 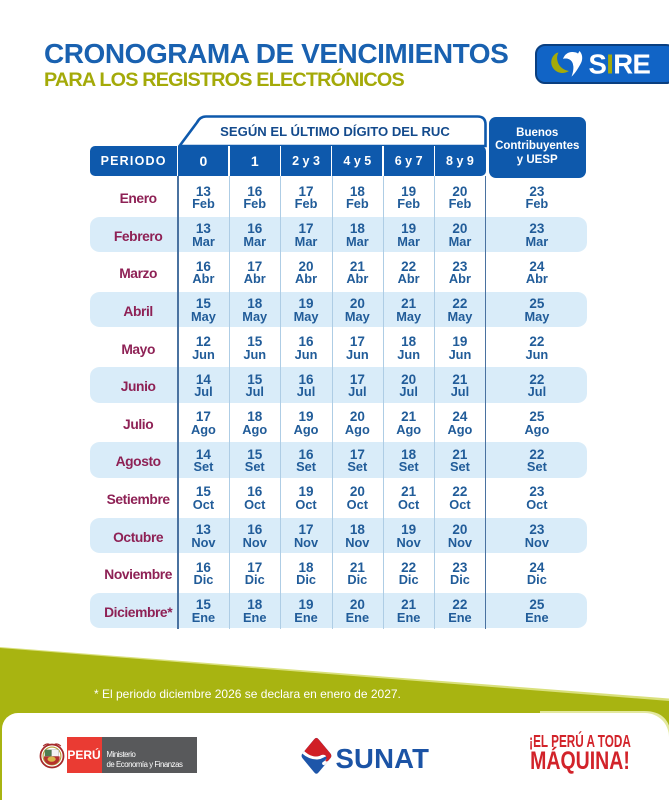 I want to click on svg-text: SIRE, so click(x=620, y=64).